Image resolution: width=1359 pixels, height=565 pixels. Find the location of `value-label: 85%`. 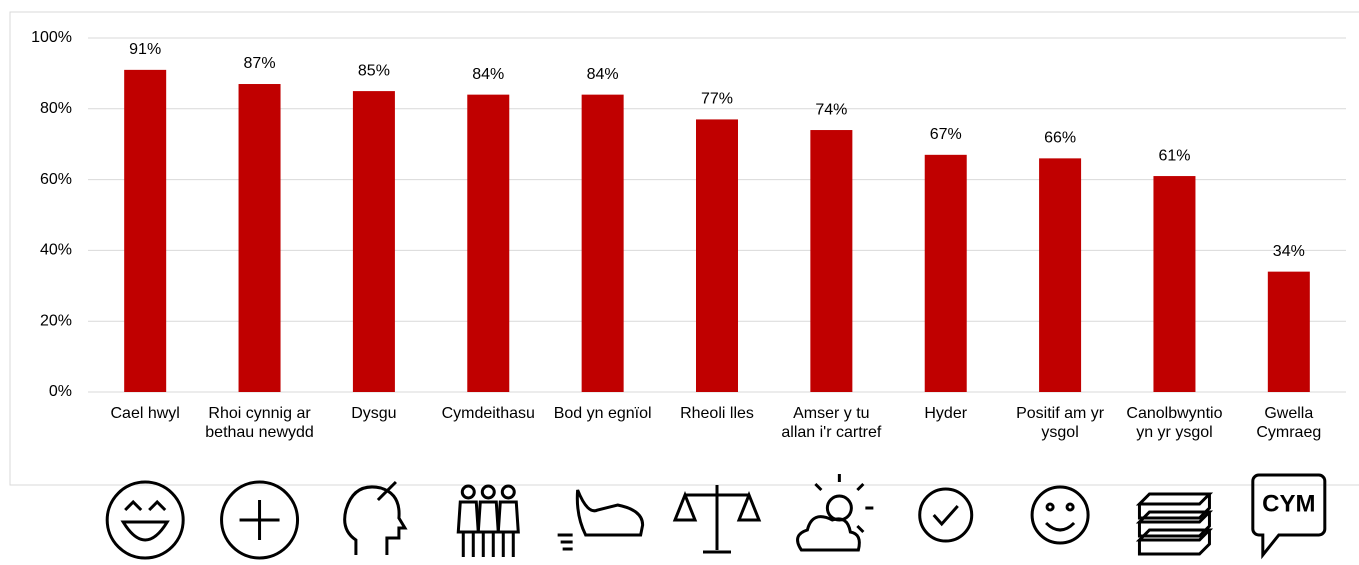

value-label: 85% is located at coordinates (374, 70).